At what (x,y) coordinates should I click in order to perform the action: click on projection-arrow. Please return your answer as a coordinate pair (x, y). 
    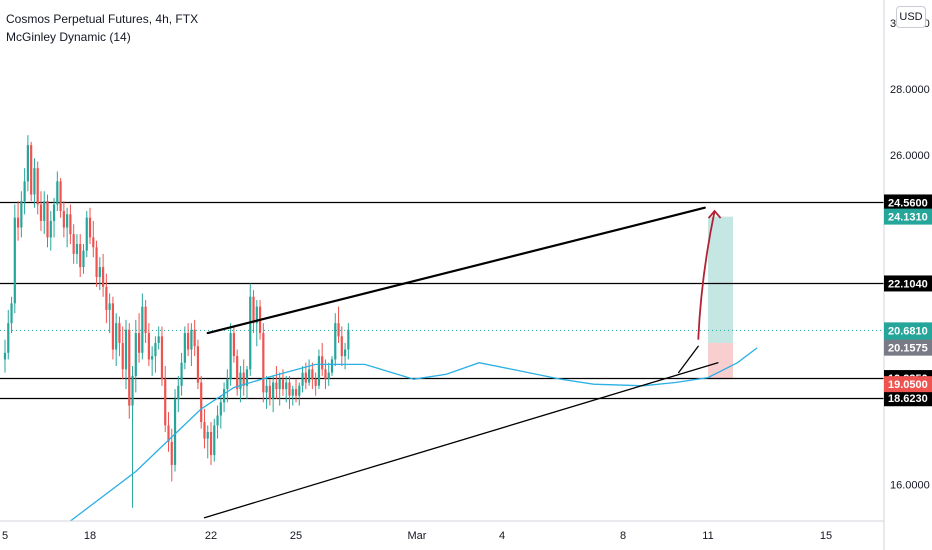
    Looking at the image, I should click on (709, 274).